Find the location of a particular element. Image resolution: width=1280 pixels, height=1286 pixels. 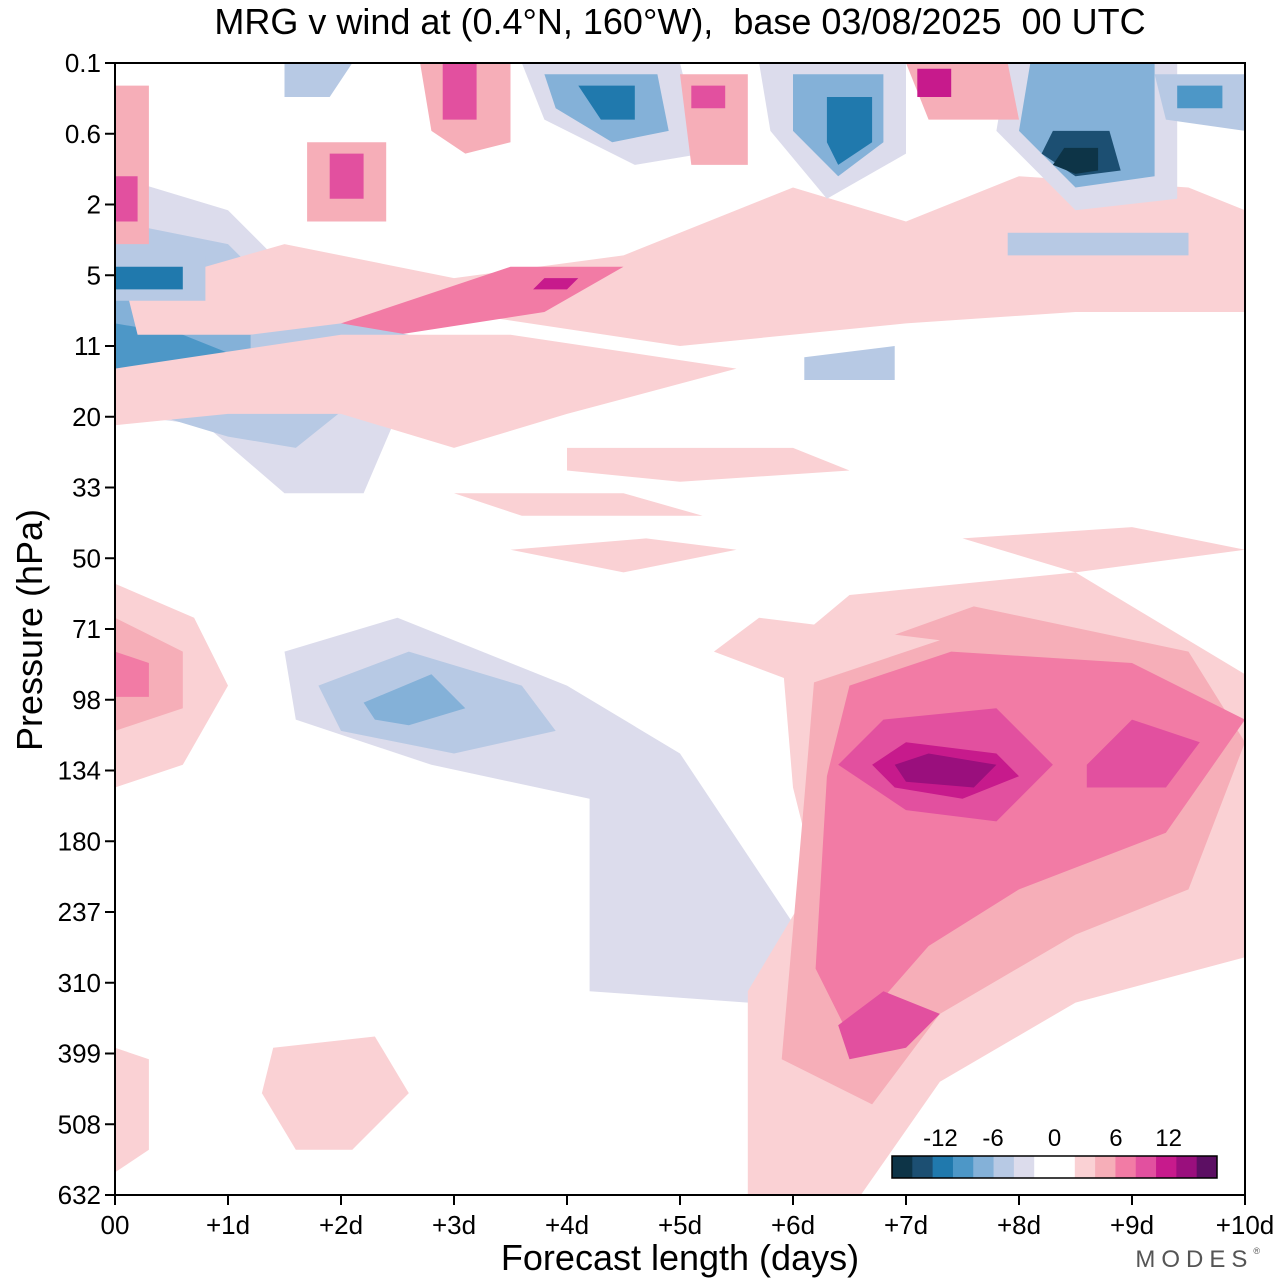

y-tick-label: 0.1 is located at coordinates (83, 63).